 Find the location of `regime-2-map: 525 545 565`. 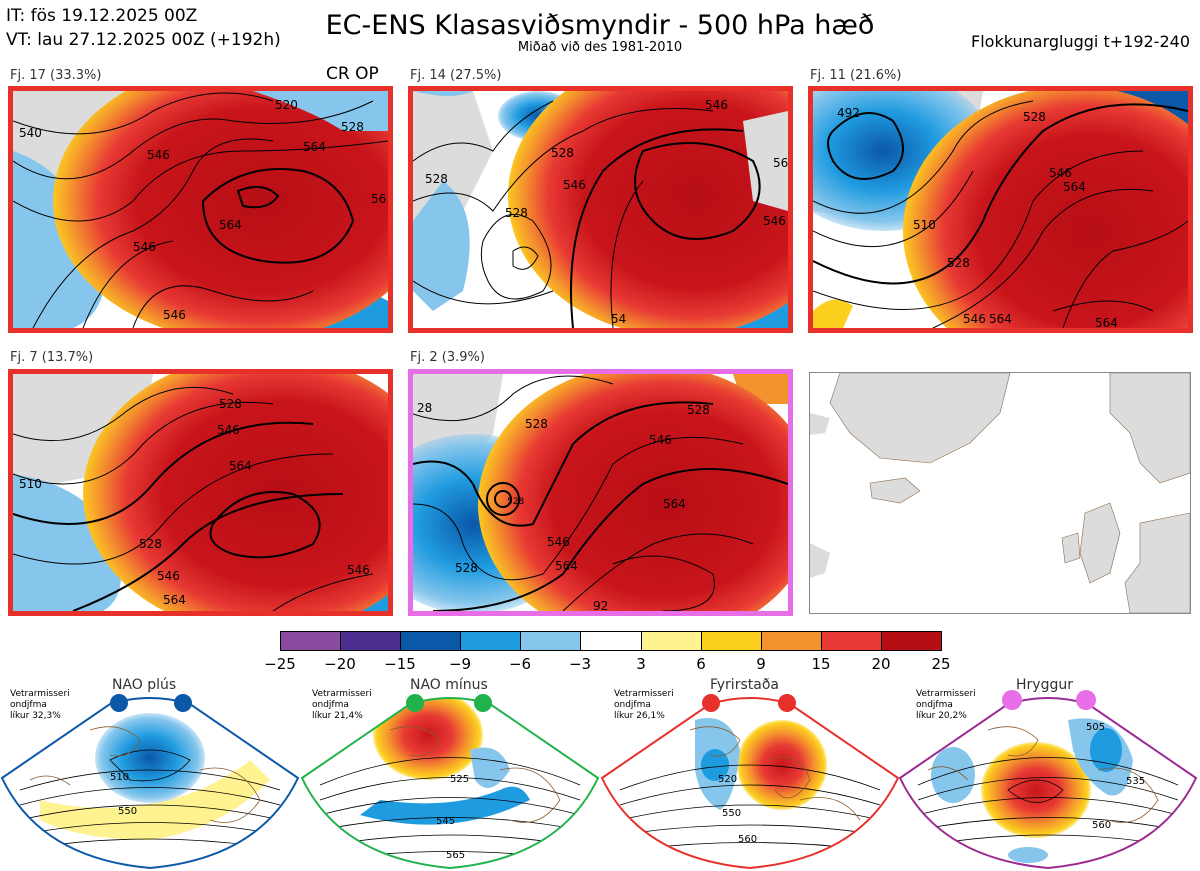

regime-2-map: 525 545 565 is located at coordinates (450, 783).